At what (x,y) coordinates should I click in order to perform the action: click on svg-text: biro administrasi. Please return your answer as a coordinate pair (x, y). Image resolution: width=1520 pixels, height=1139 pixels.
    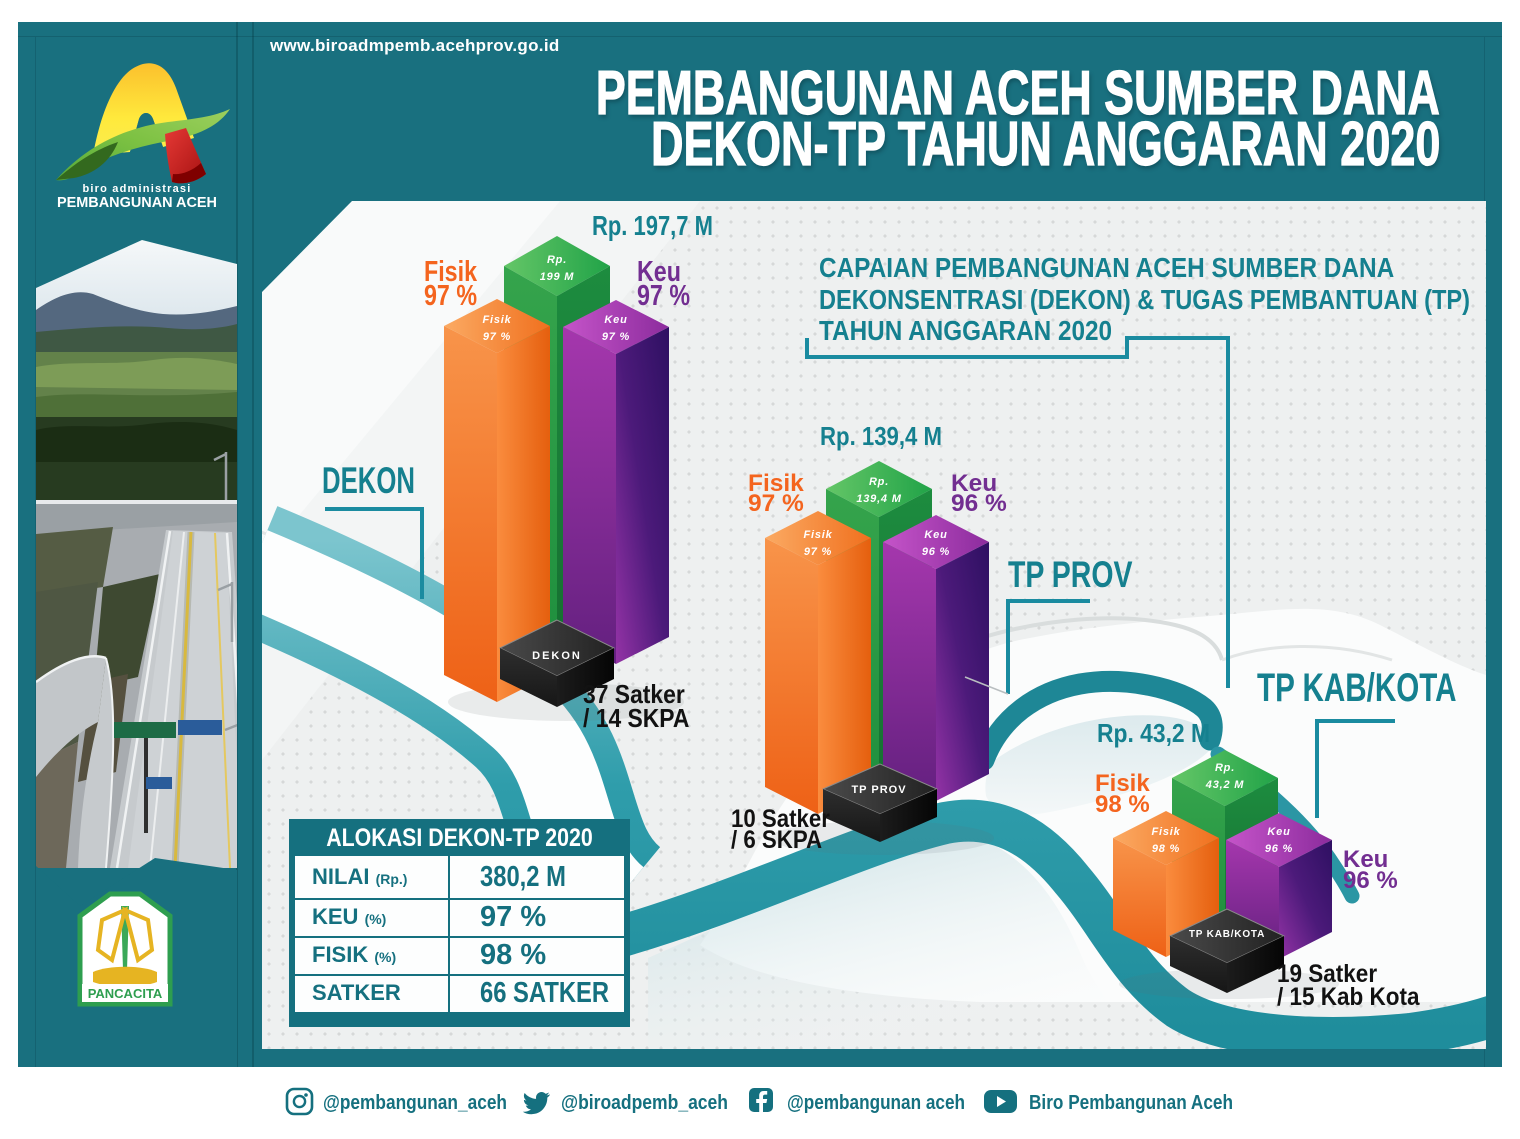
    Looking at the image, I should click on (136, 189).